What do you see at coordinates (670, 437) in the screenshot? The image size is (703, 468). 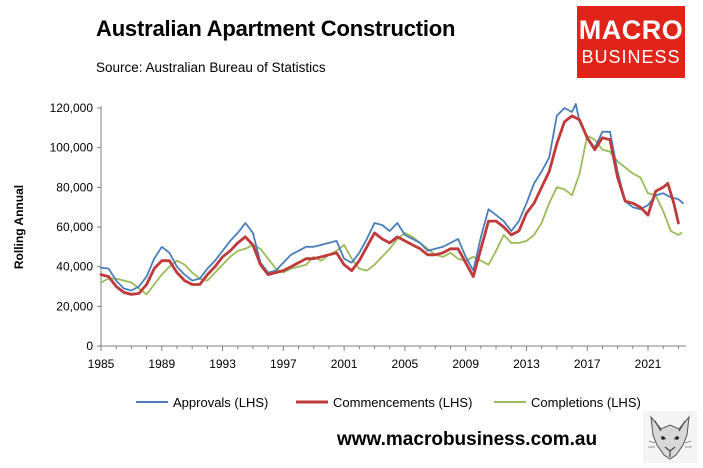 I see `wolf-logo-icon` at bounding box center [670, 437].